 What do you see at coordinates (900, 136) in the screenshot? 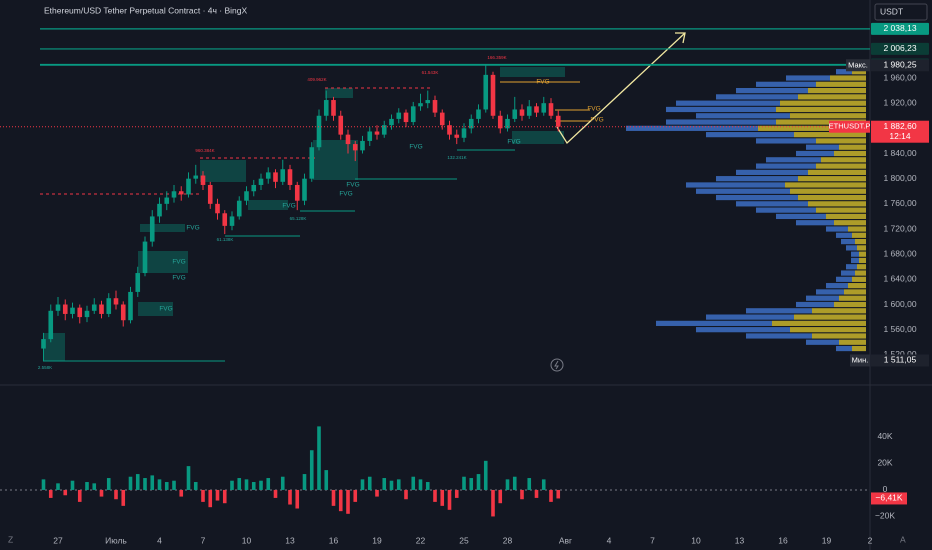
I see `countdown: 12:14` at bounding box center [900, 136].